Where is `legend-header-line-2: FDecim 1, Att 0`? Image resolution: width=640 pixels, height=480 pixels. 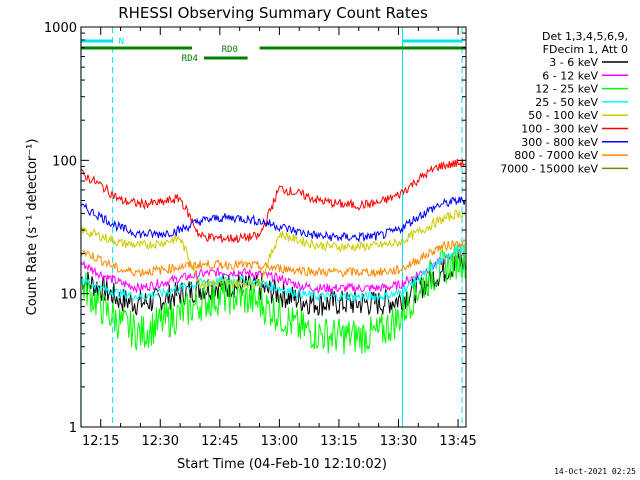 legend-header-line-2: FDecim 1, Att 0 is located at coordinates (585, 49).